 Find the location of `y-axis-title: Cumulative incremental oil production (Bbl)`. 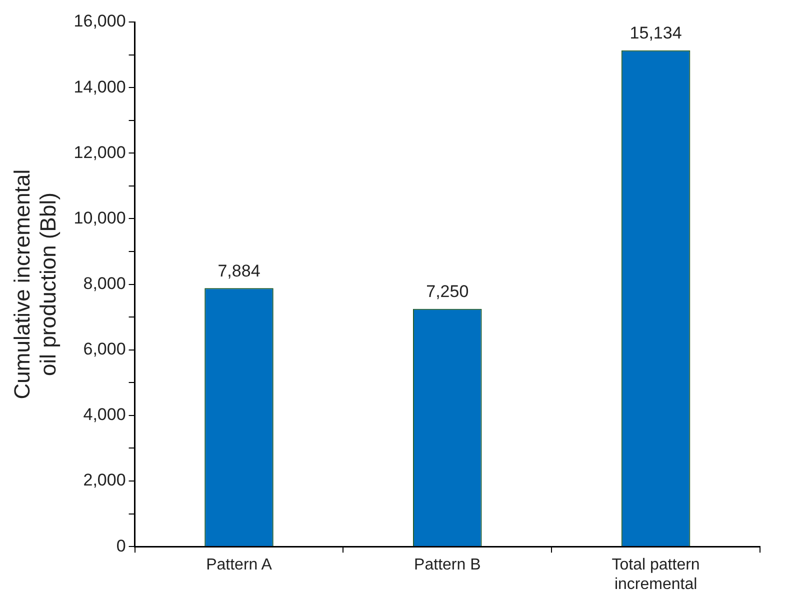

y-axis-title: Cumulative incremental oil production (Bbl) is located at coordinates (35, 284).